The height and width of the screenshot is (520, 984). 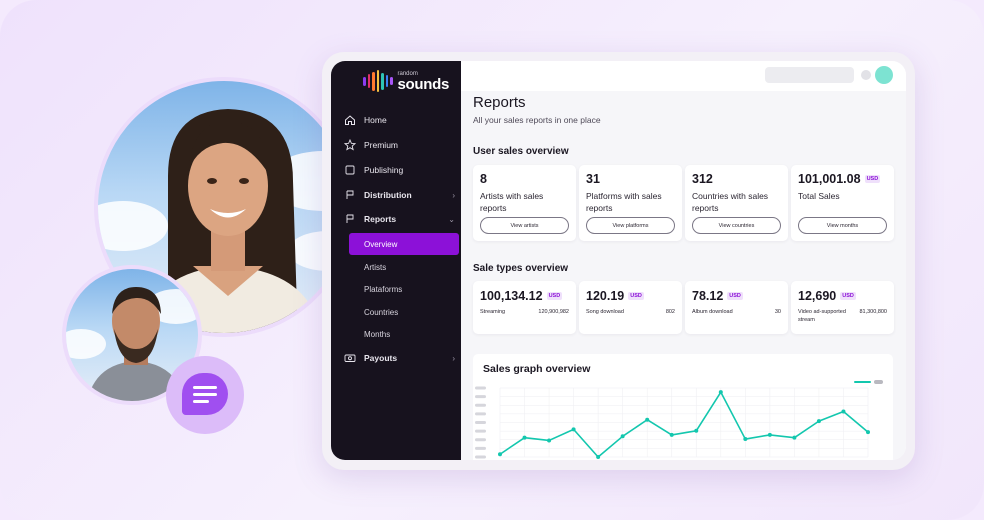 I want to click on view-months-button: View months, so click(x=842, y=225).